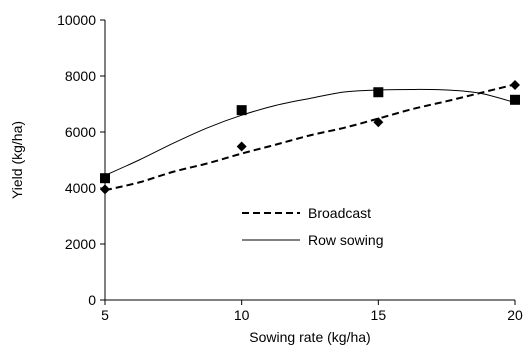 The width and height of the screenshot is (525, 349). I want to click on x-tick-label-20: 20, so click(515, 315).